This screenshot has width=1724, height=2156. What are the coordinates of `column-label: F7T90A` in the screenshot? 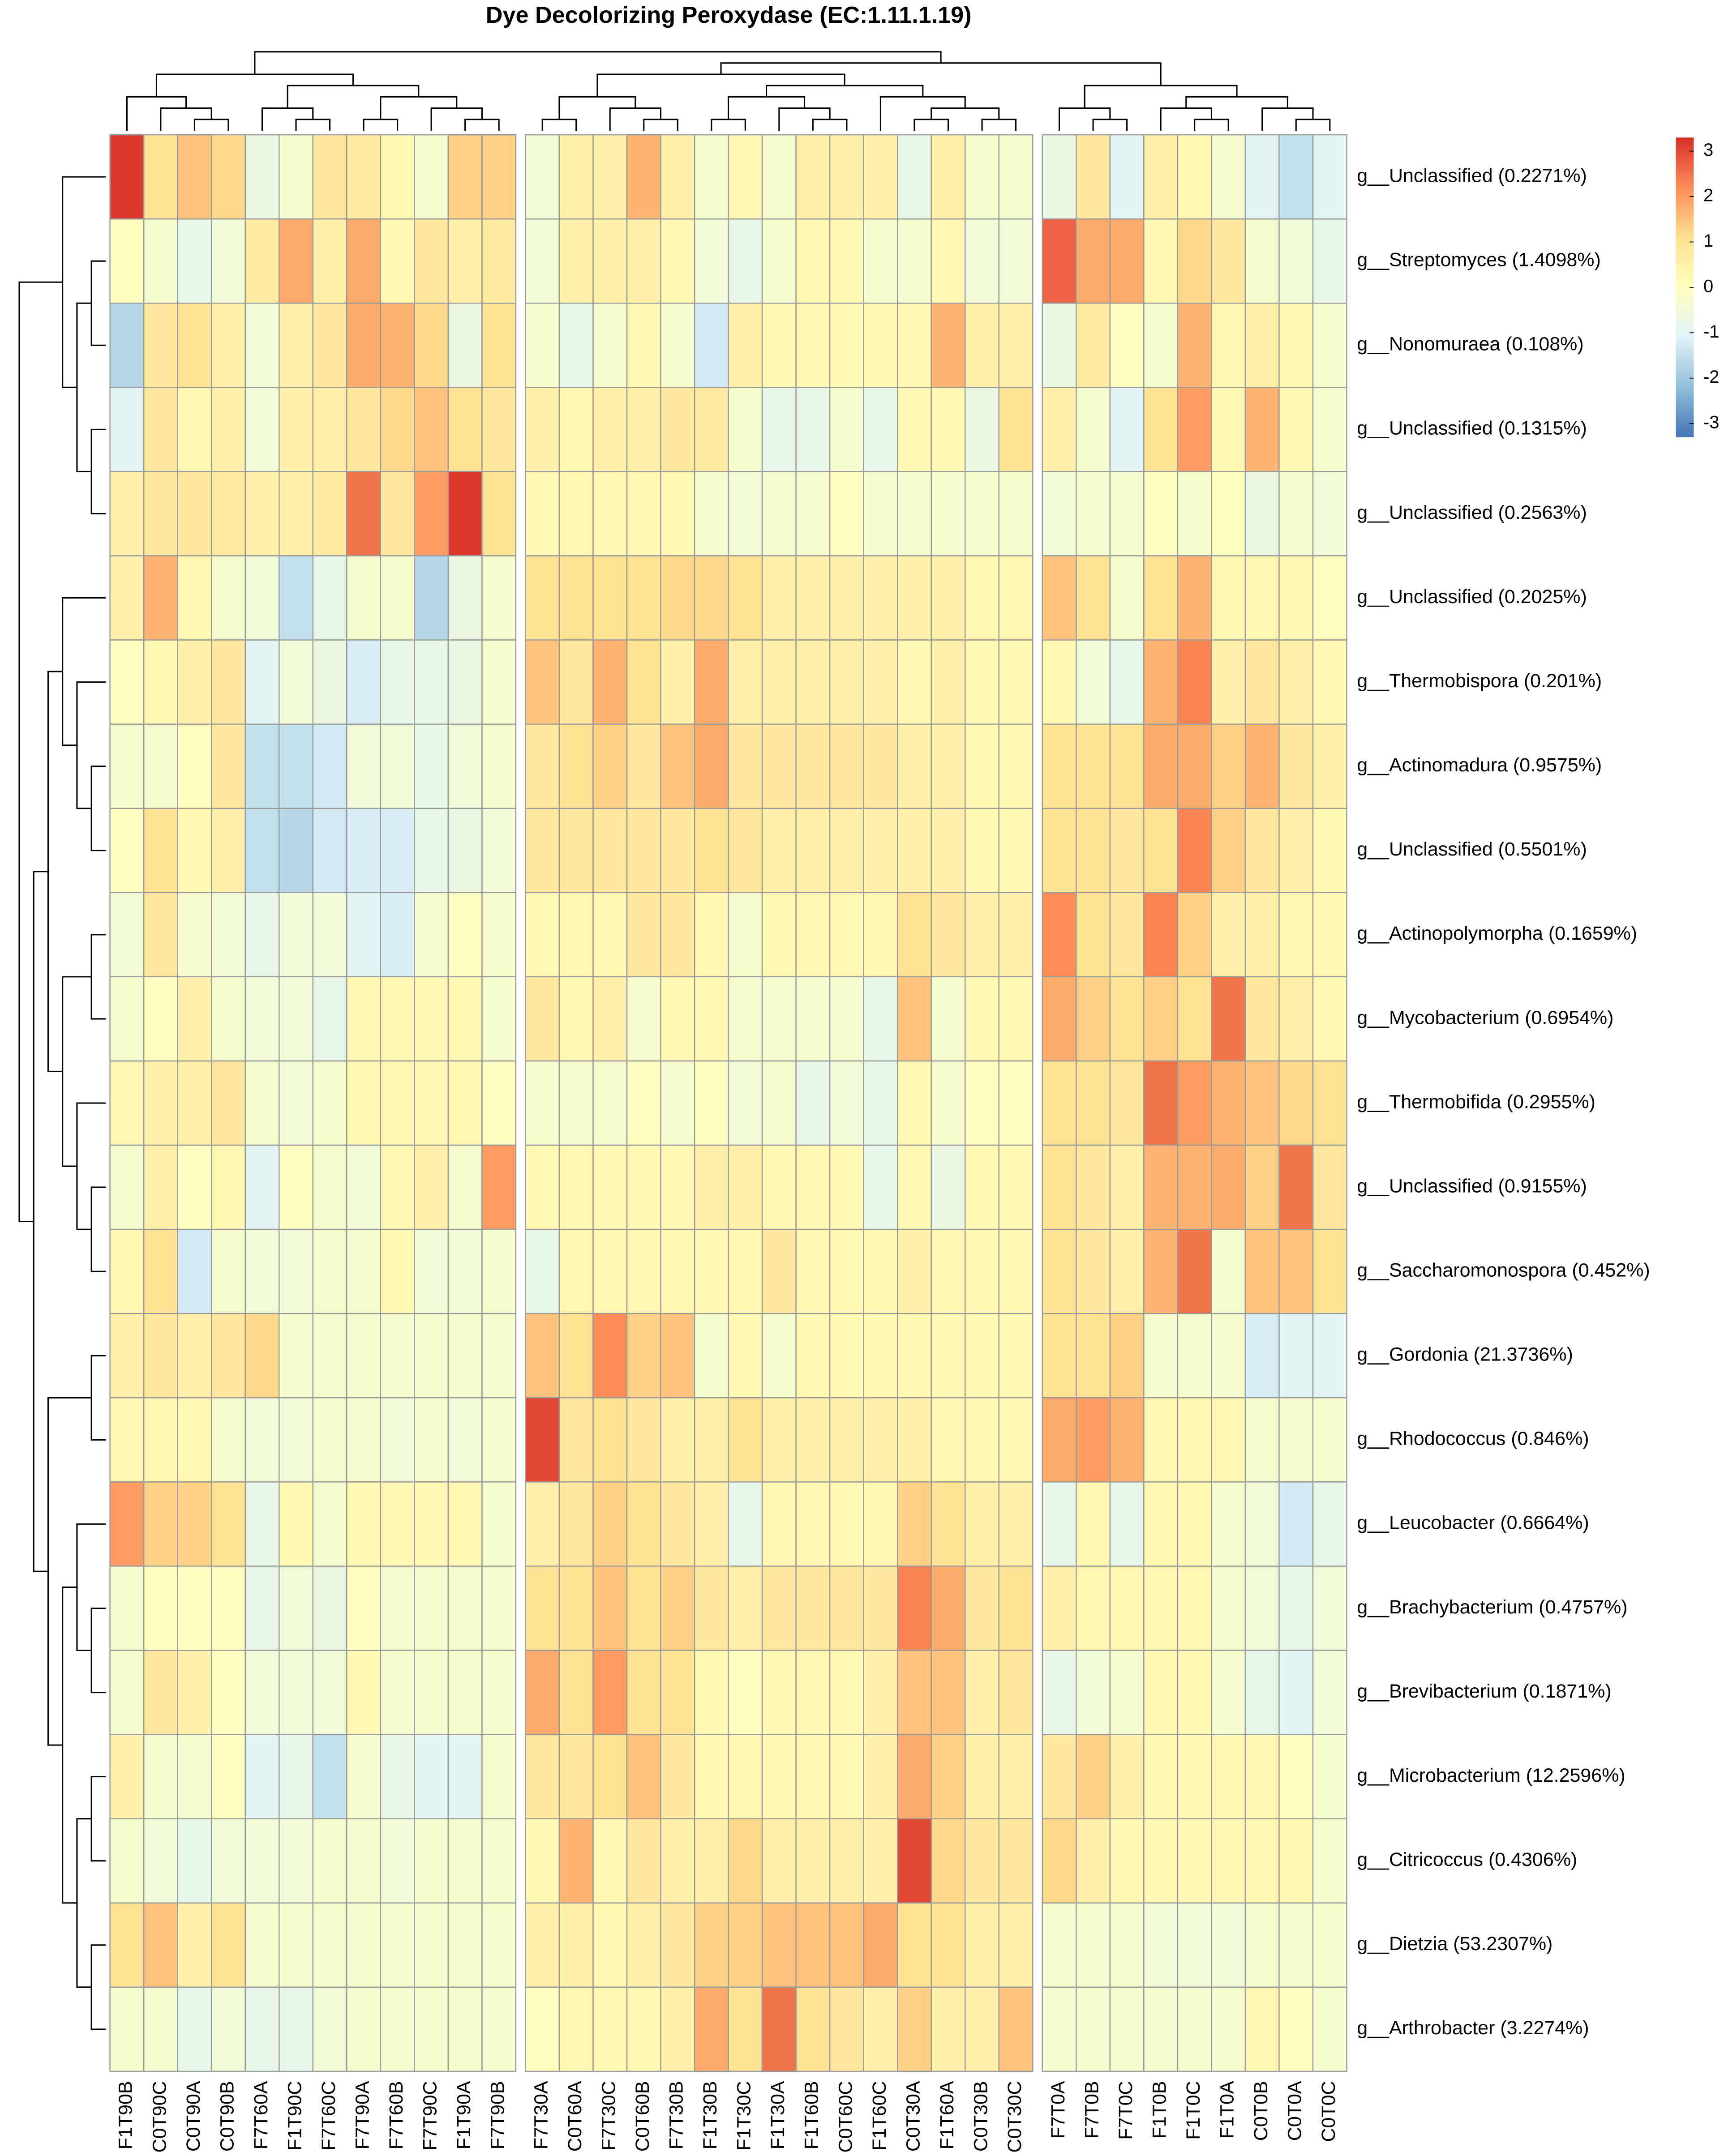 It's located at (362, 2115).